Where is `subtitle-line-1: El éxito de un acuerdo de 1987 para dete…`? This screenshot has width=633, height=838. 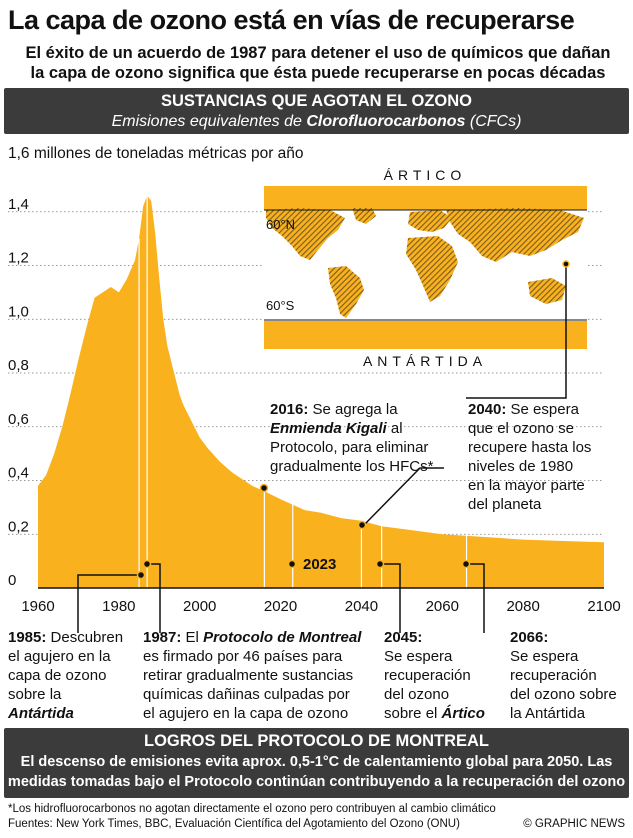 subtitle-line-1: El éxito de un acuerdo de 1987 para dete… is located at coordinates (318, 53).